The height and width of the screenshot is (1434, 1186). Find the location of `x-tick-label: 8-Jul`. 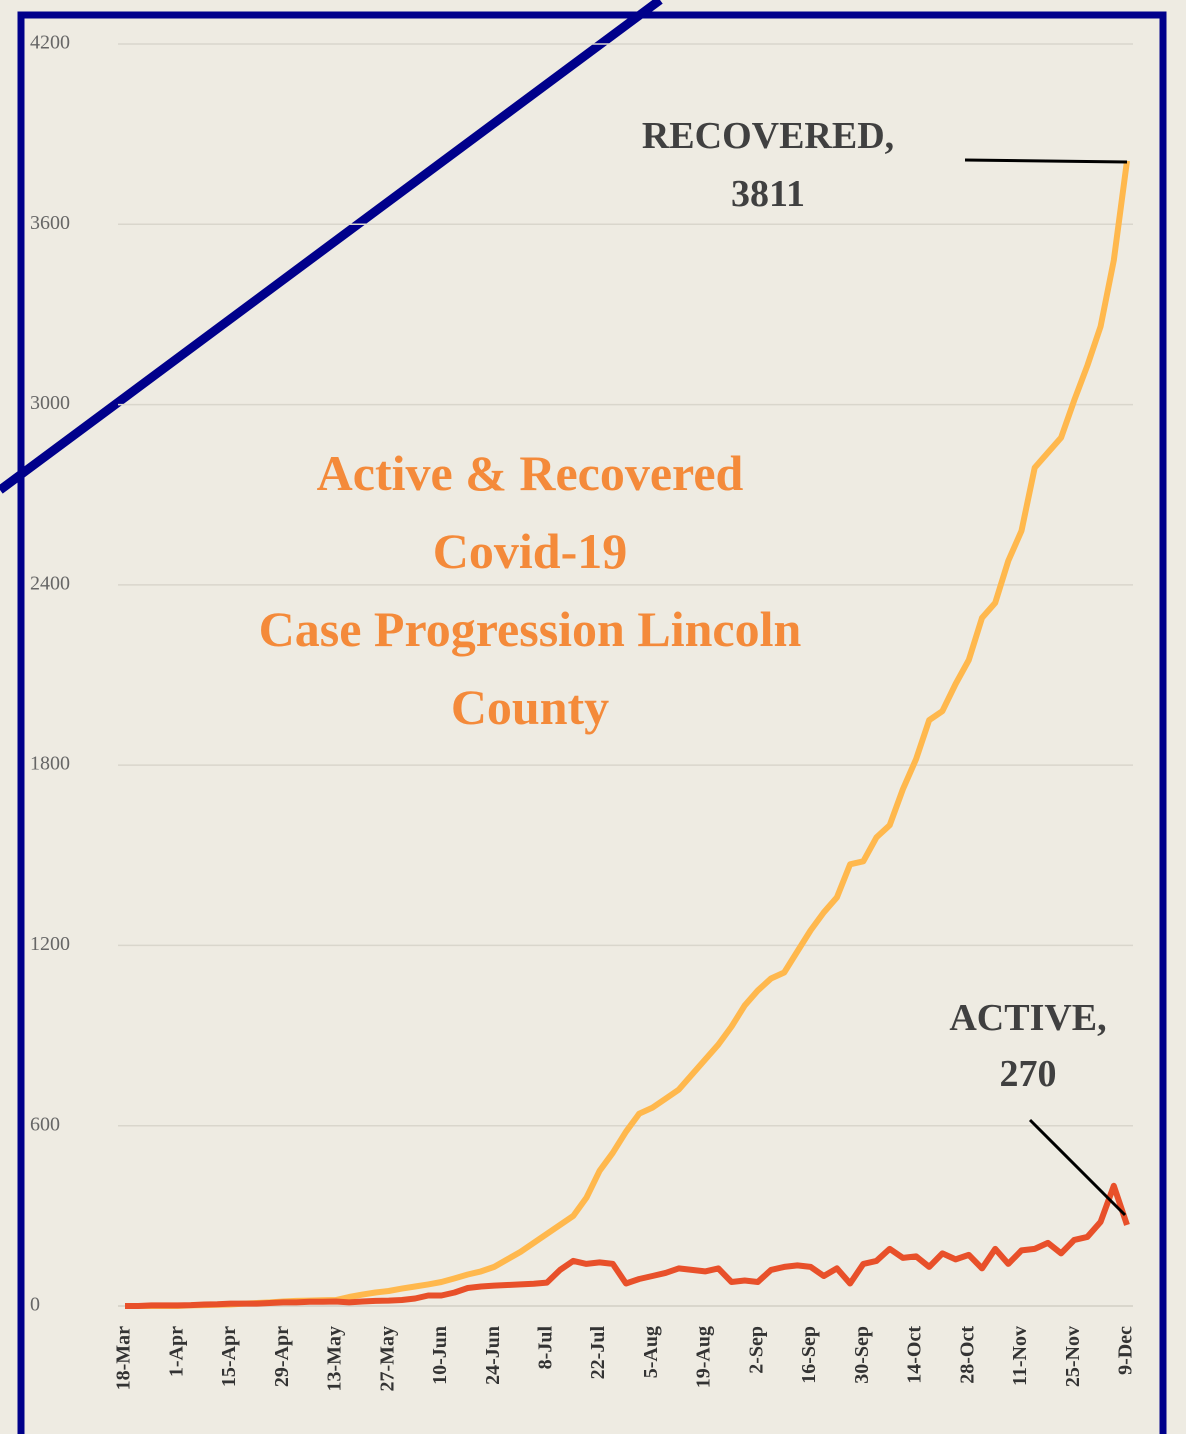

x-tick-label: 8-Jul is located at coordinates (545, 1348).